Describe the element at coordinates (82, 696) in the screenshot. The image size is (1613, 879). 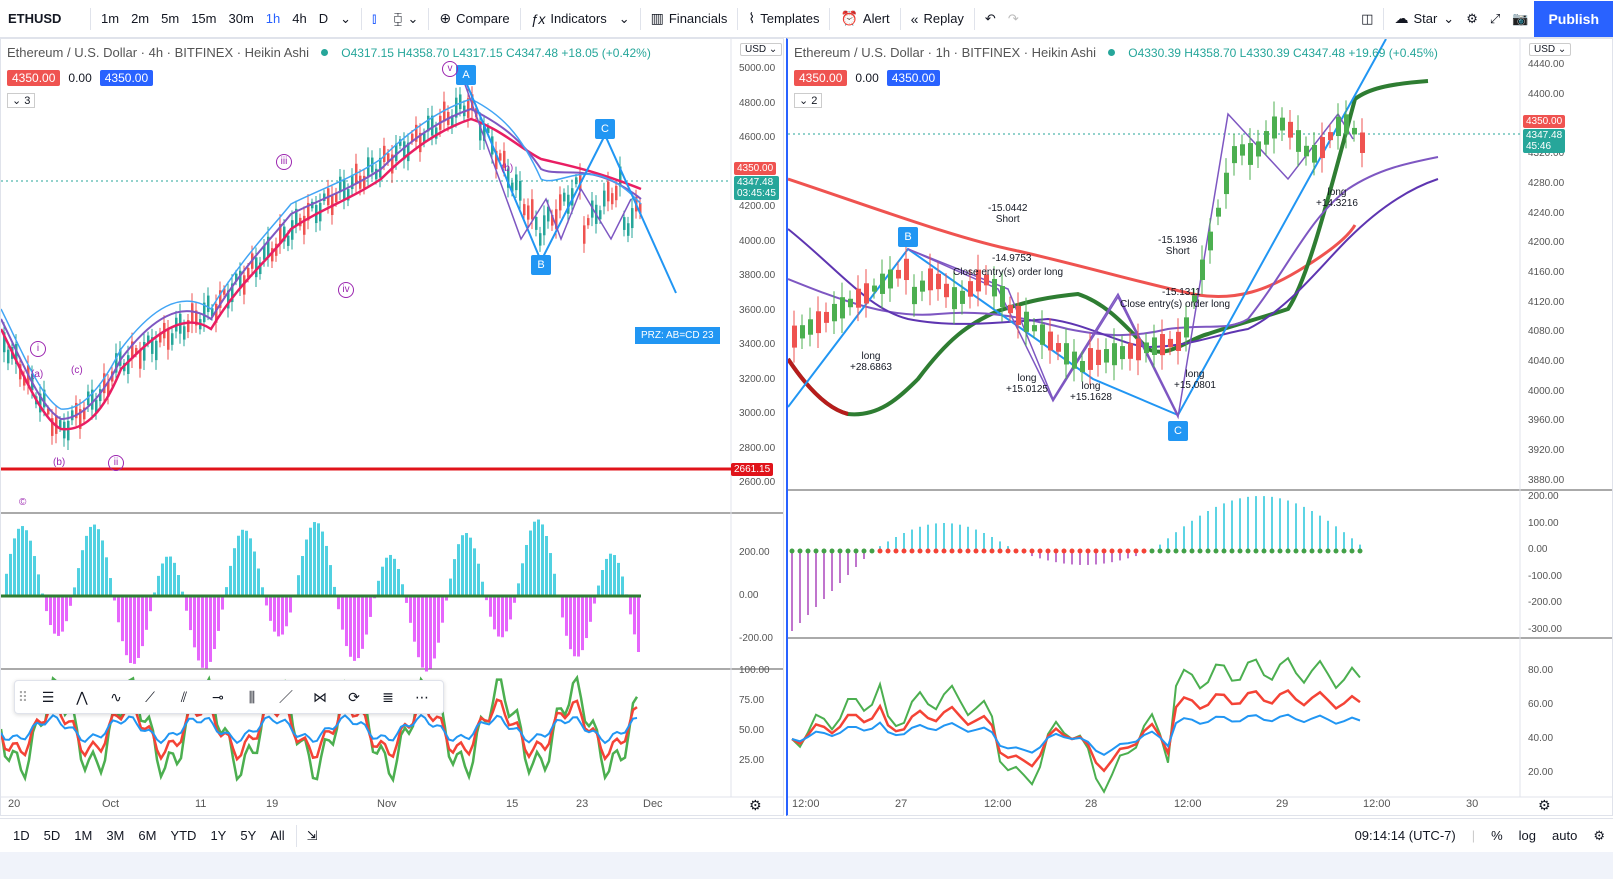
I see `abcd-pattern-icon: ⋀` at that location.